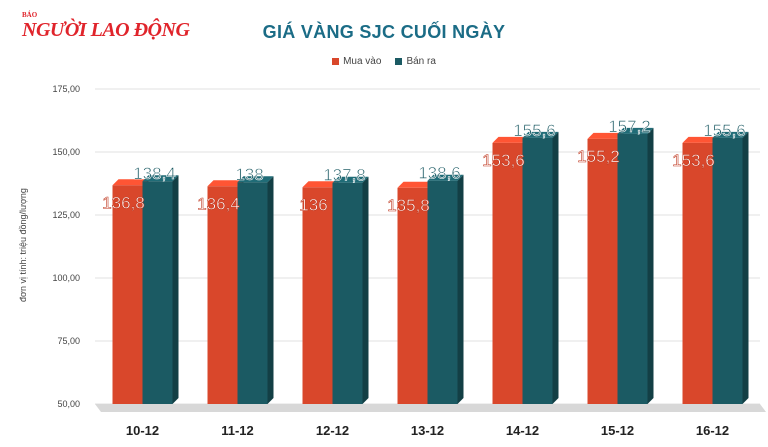 The height and width of the screenshot is (447, 768). I want to click on data-label-sell: 157,2, so click(629, 126).